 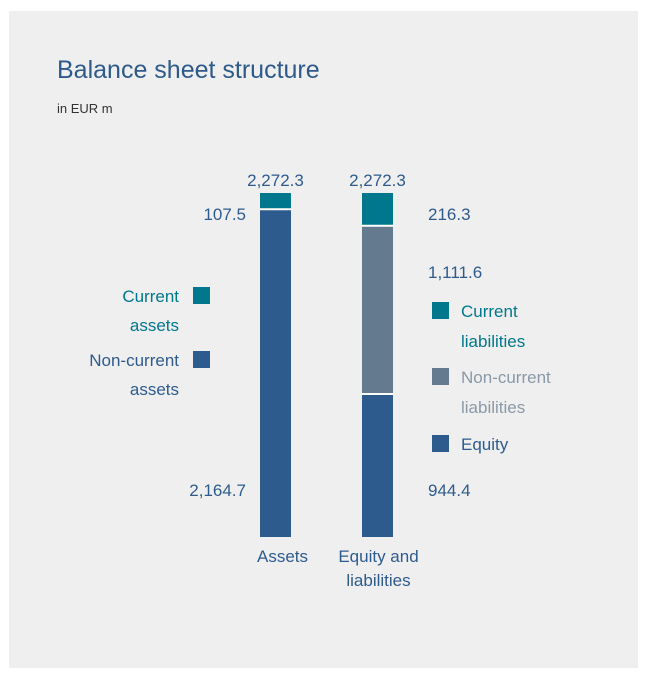 What do you see at coordinates (449, 490) in the screenshot?
I see `data-label-equity: 944.4` at bounding box center [449, 490].